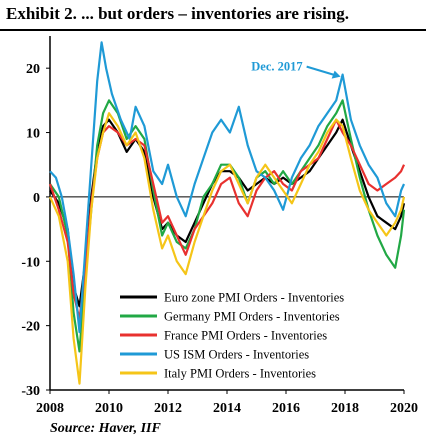 The image size is (426, 444). What do you see at coordinates (213, 30) in the screenshot?
I see `title-divider` at bounding box center [213, 30].